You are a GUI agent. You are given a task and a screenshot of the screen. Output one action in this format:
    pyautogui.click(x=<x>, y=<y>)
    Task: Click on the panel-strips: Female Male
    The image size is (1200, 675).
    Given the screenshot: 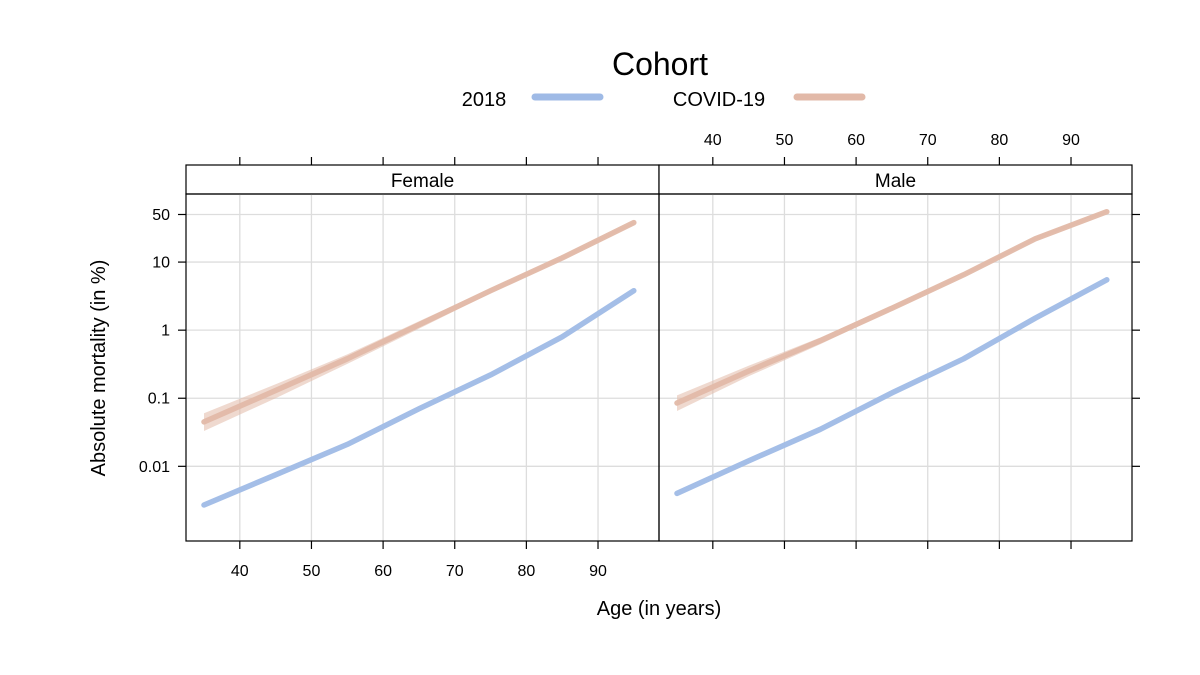 What is the action you would take?
    pyautogui.click(x=659, y=179)
    